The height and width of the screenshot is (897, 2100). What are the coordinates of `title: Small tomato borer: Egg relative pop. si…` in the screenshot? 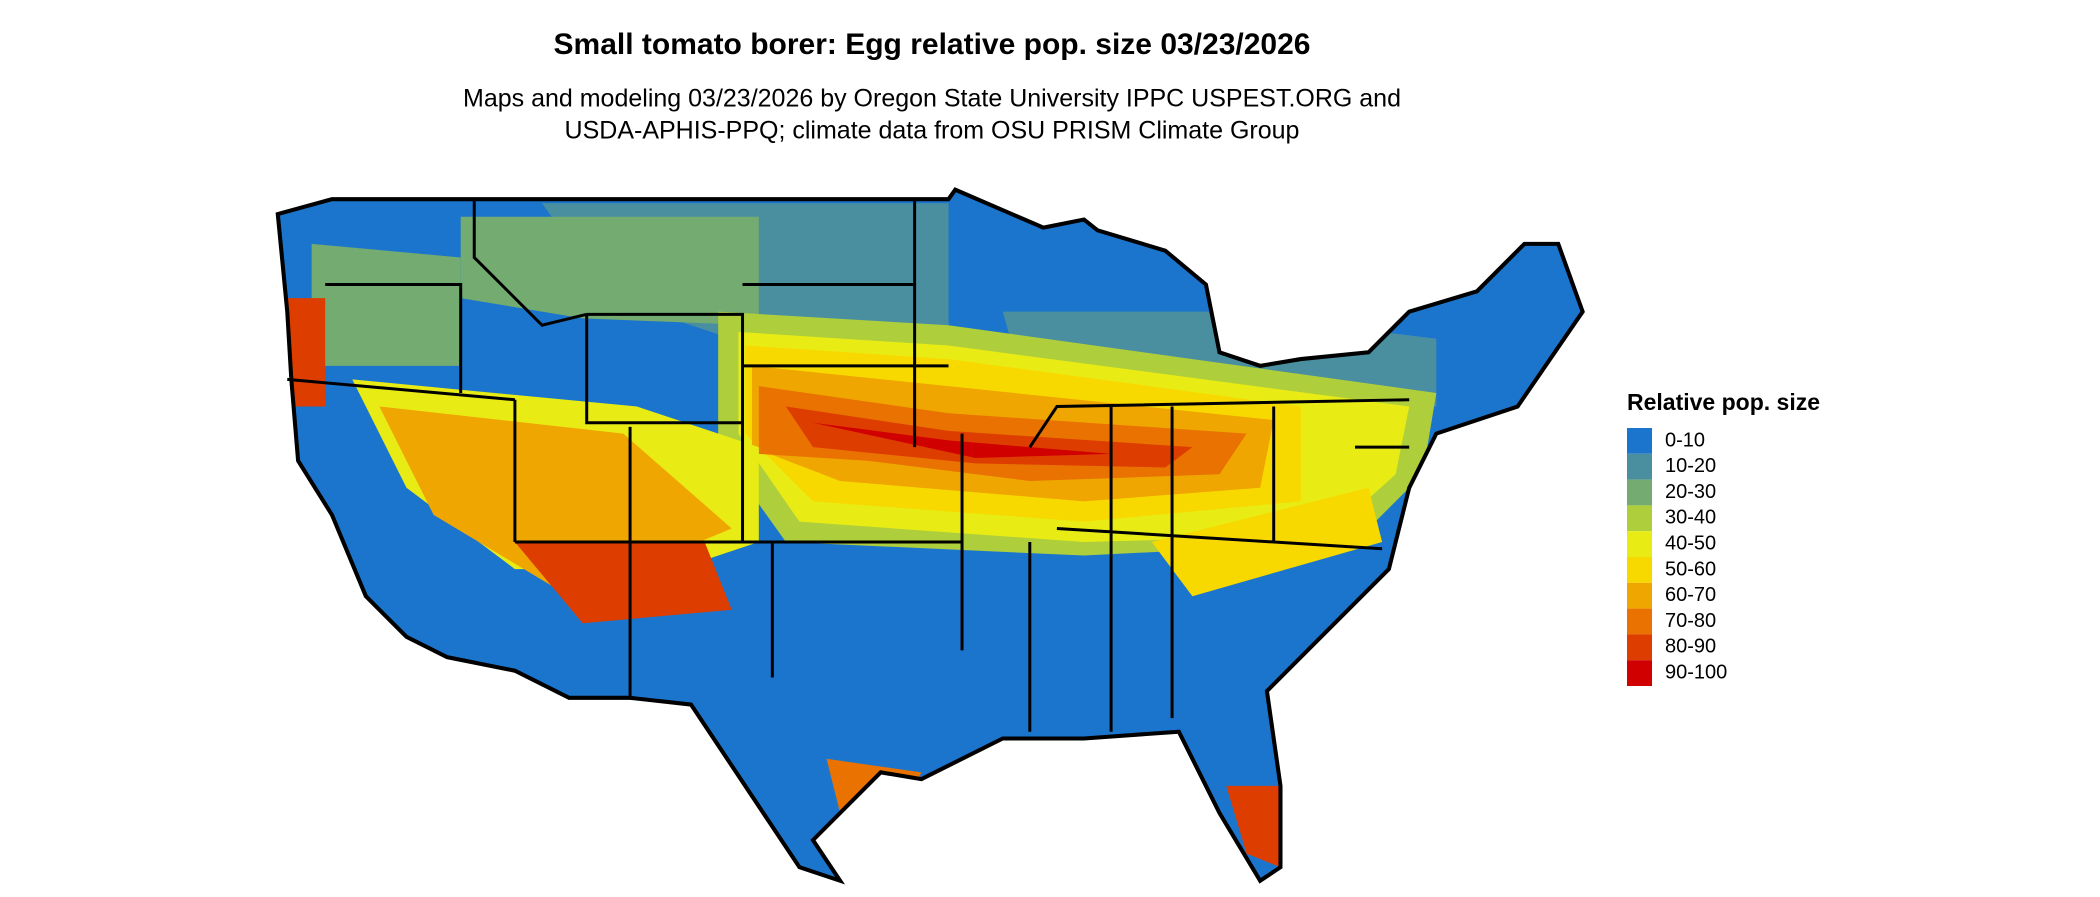 It's located at (932, 44).